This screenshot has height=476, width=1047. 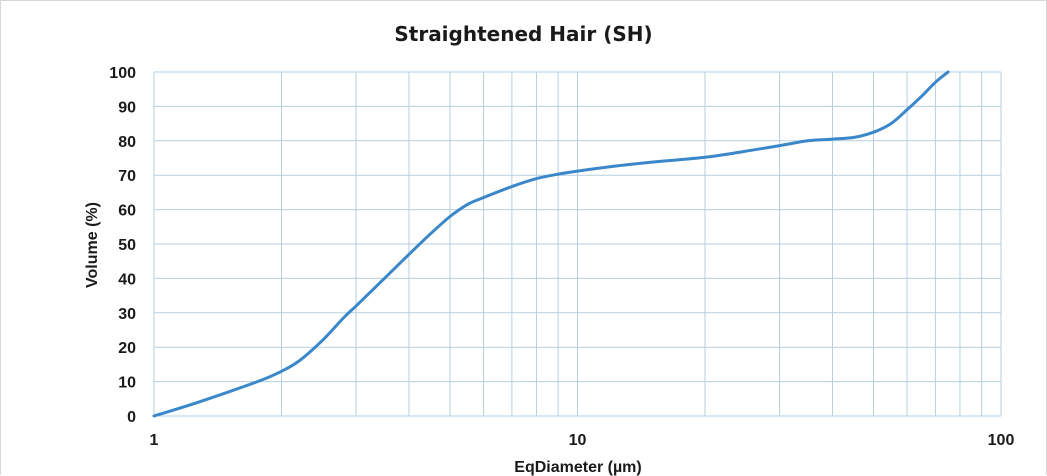 I want to click on y-tick-label: 100, so click(x=122, y=73).